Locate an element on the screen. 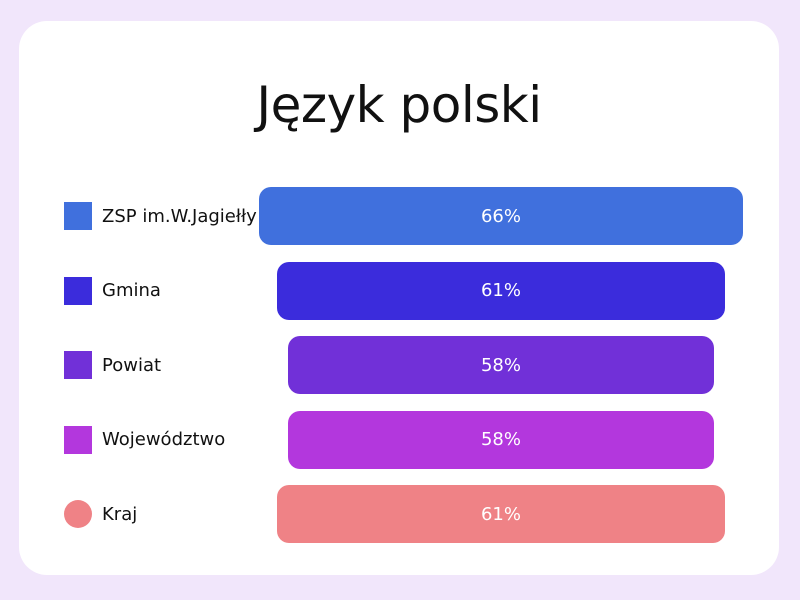  legend-item: Województwo is located at coordinates (144, 440).